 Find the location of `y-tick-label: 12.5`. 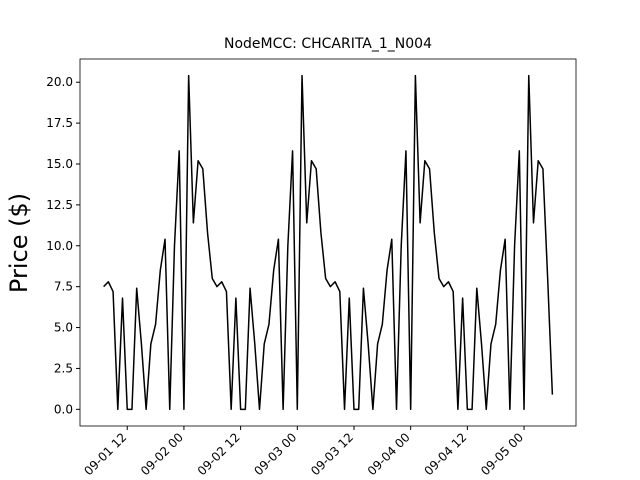

y-tick-label: 12.5 is located at coordinates (59, 205).